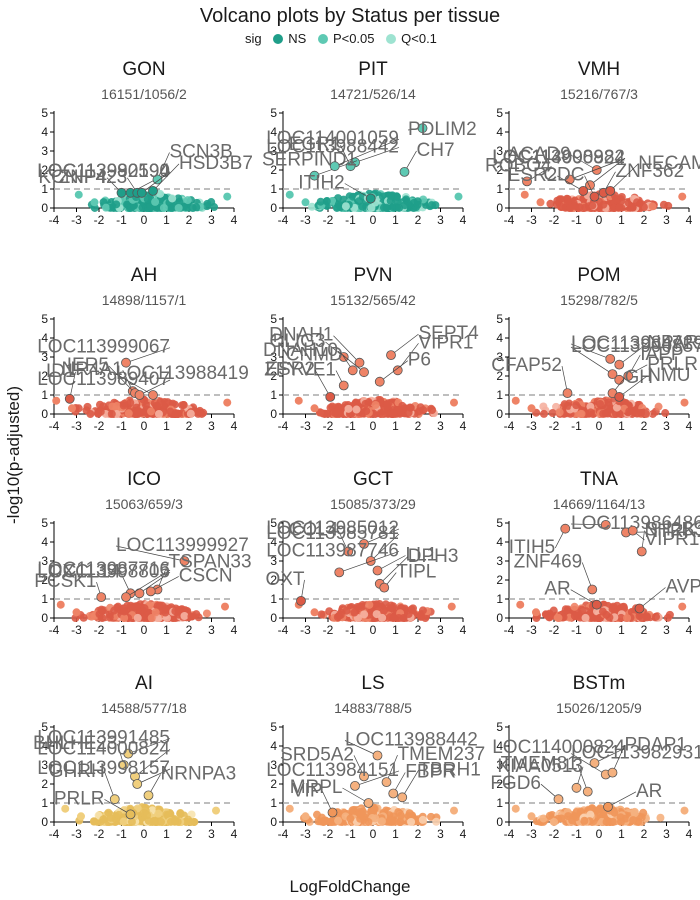 This screenshot has height=900, width=700. What do you see at coordinates (436, 150) in the screenshot?
I see `gene-label: CH7` at bounding box center [436, 150].